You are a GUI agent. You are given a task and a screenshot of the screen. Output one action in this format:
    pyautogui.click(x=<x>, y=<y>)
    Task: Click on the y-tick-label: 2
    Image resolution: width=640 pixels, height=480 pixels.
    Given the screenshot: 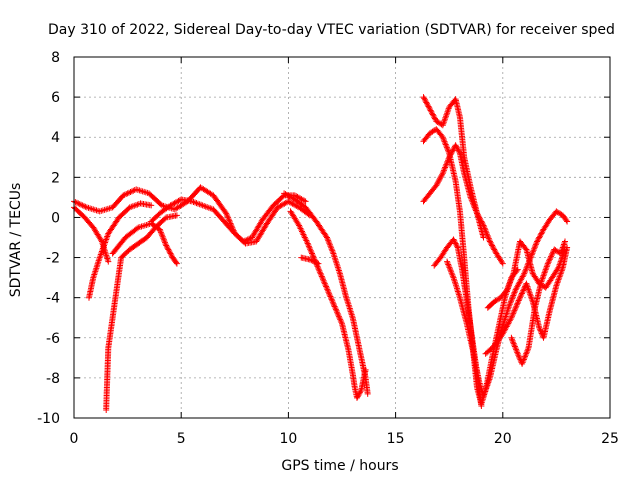 What is the action you would take?
    pyautogui.click(x=55, y=178)
    